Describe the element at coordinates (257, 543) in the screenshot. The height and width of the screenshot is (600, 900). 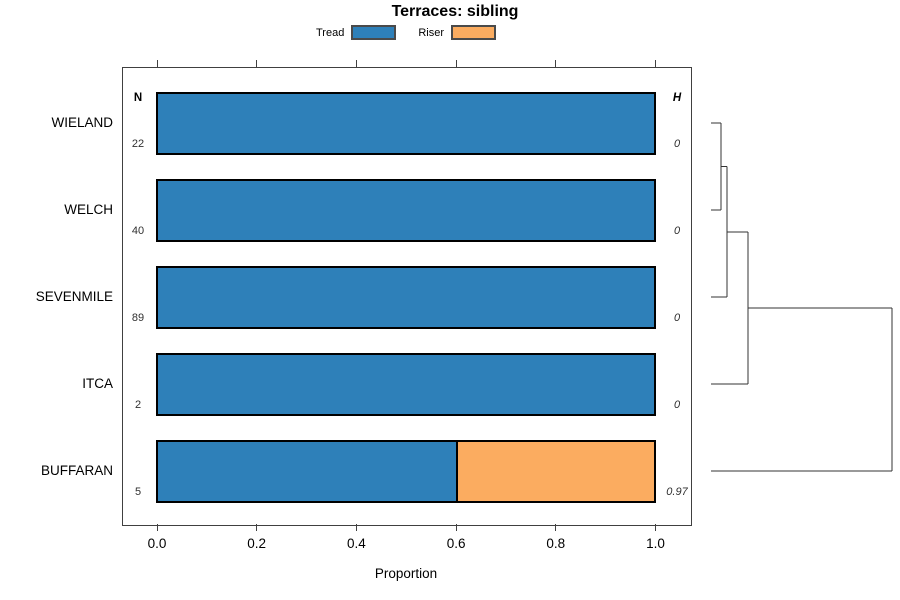
I see `axis-tick-label: 0.2` at that location.